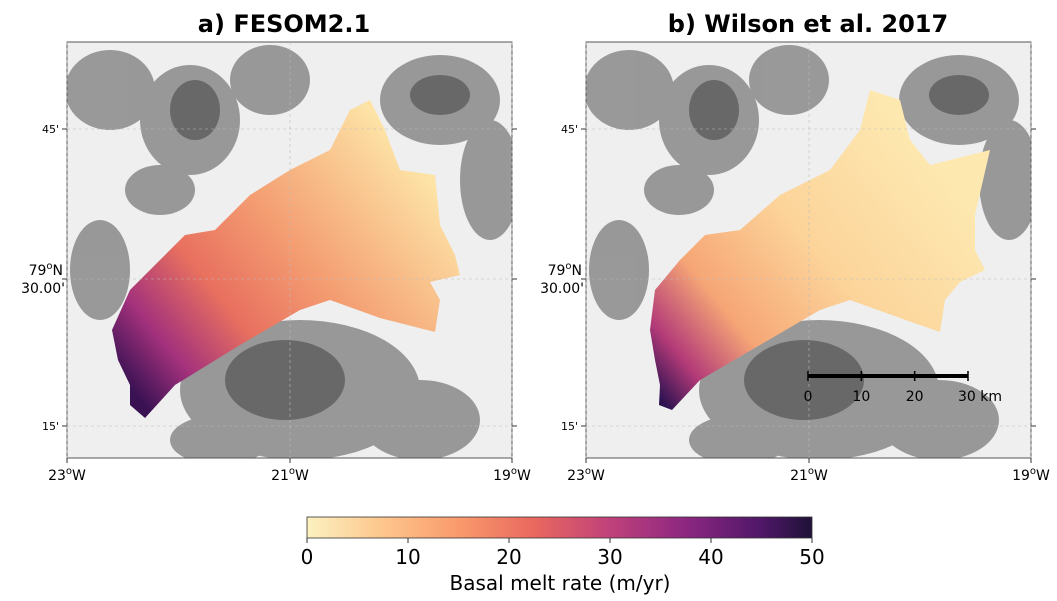 The height and width of the screenshot is (601, 1057). Describe the element at coordinates (407, 557) in the screenshot. I see `colorbar-tick-label: 10` at that location.